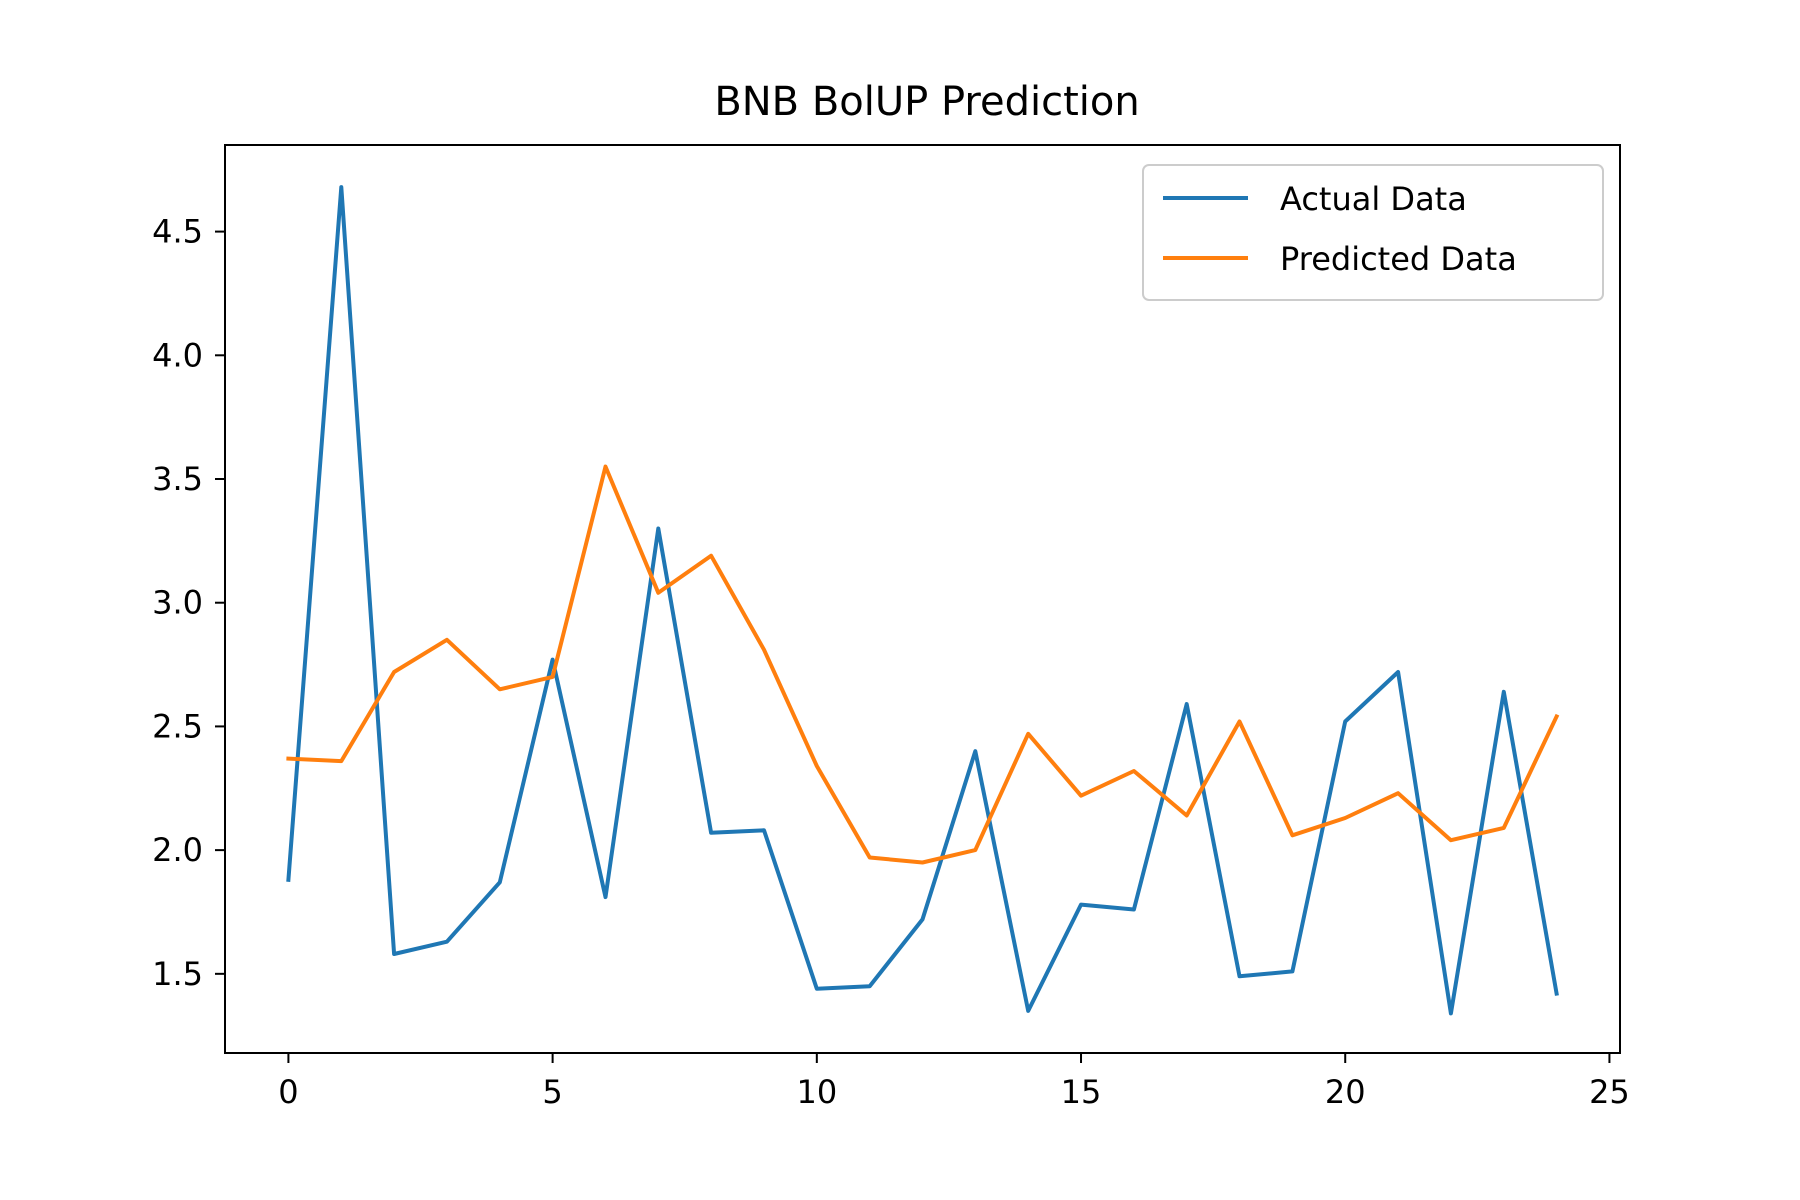 The height and width of the screenshot is (1200, 1800). I want to click on y-tick-label: 2.5, so click(177, 726).